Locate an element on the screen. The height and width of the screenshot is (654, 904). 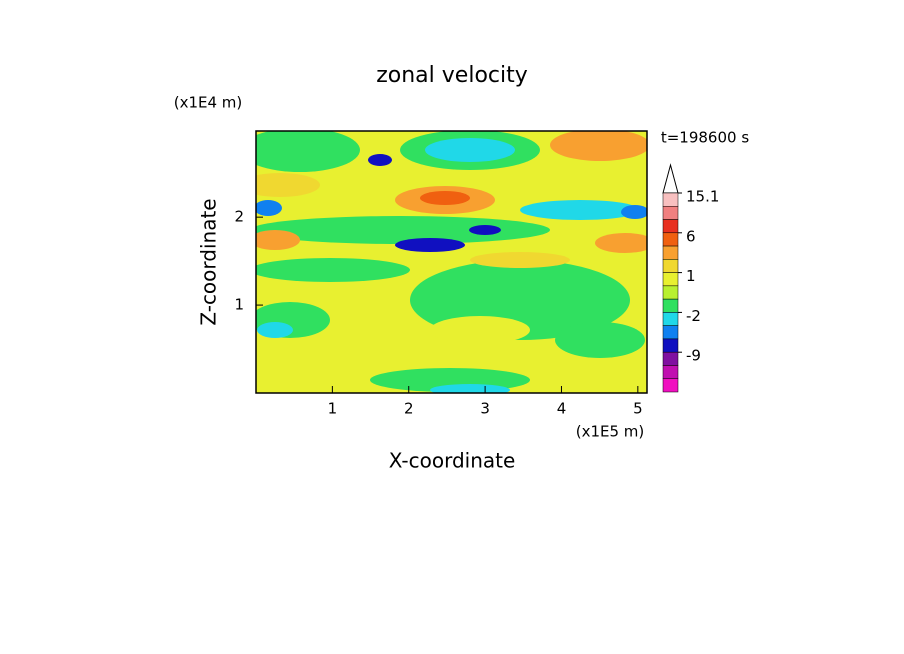
colorbar-label: -2 is located at coordinates (693, 316).